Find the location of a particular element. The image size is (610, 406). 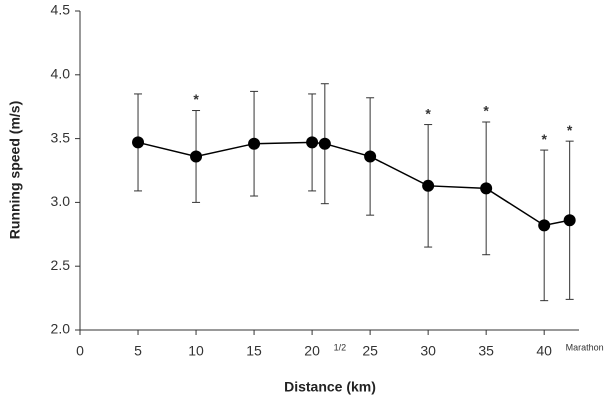

x-tick-label: 40 is located at coordinates (544, 351).